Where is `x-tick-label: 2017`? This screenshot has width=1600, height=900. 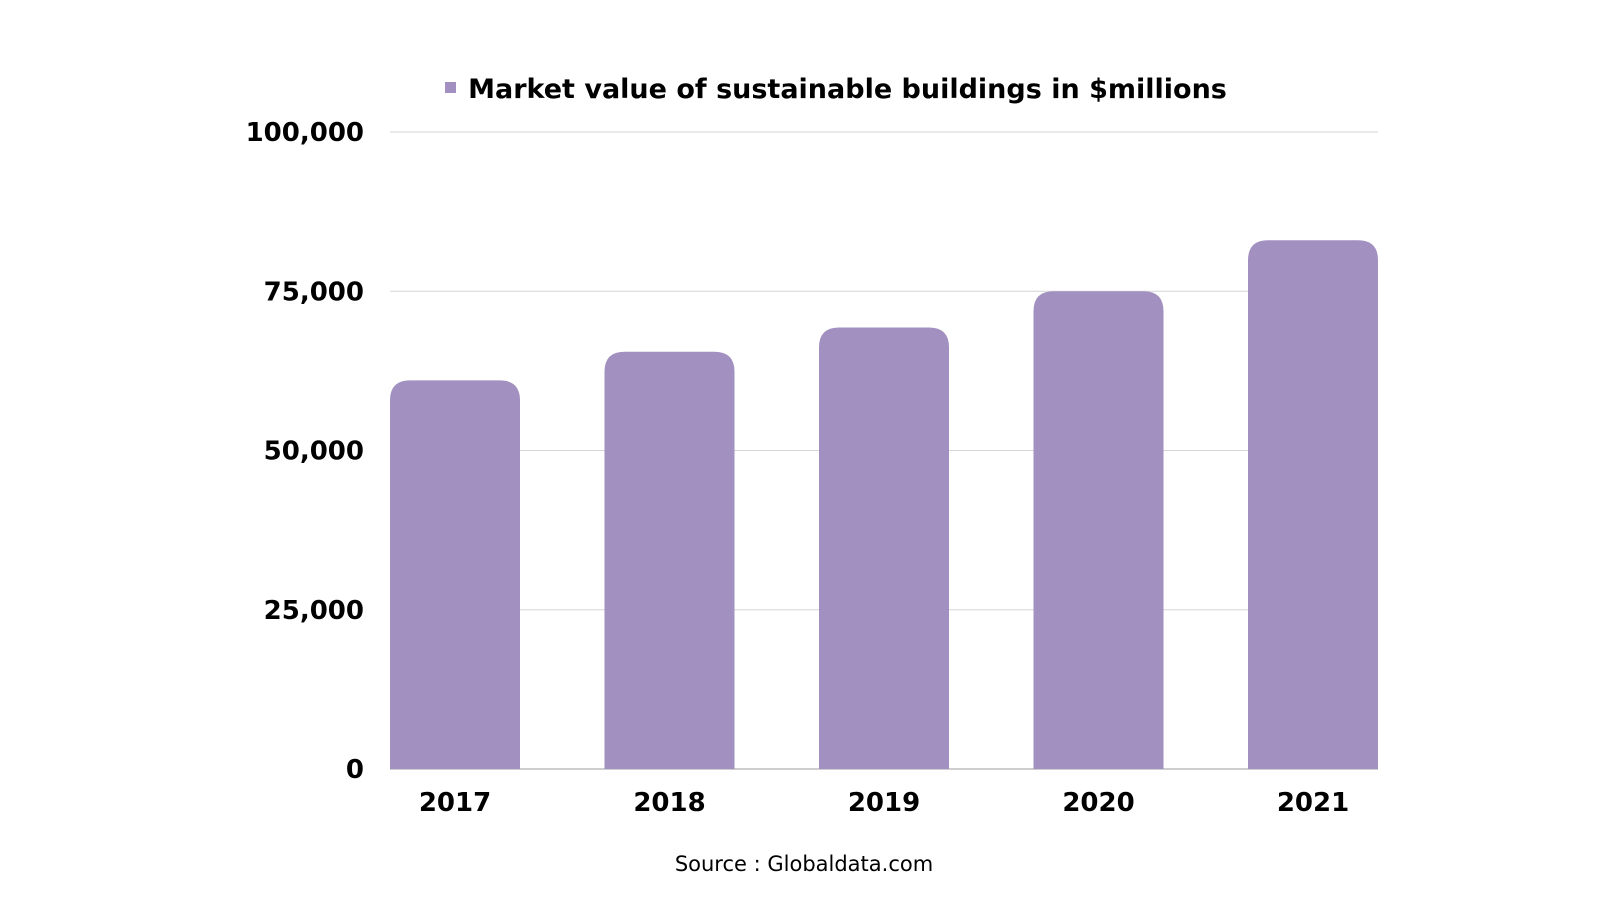
x-tick-label: 2017 is located at coordinates (455, 803).